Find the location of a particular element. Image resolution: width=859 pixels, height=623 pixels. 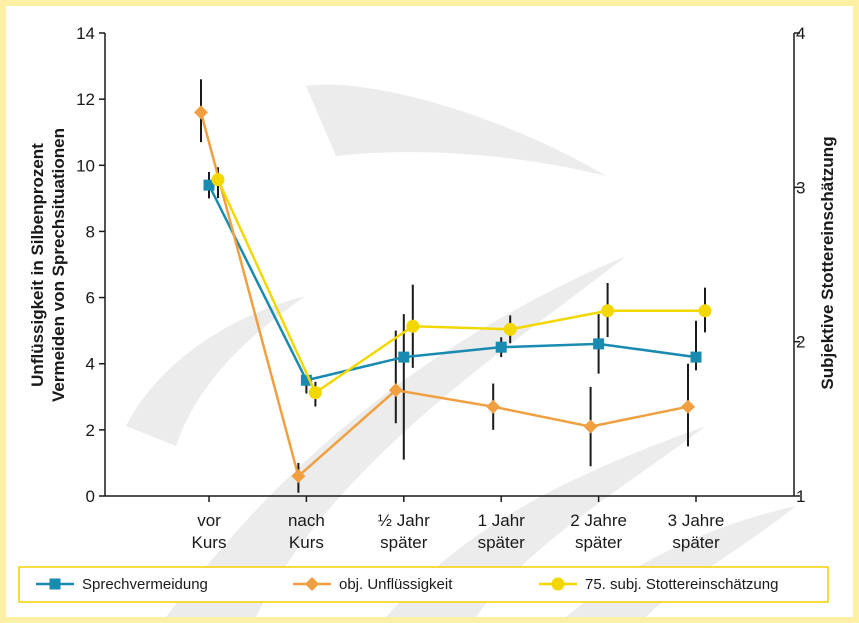

y-tick-label-left: 14 is located at coordinates (85, 33).